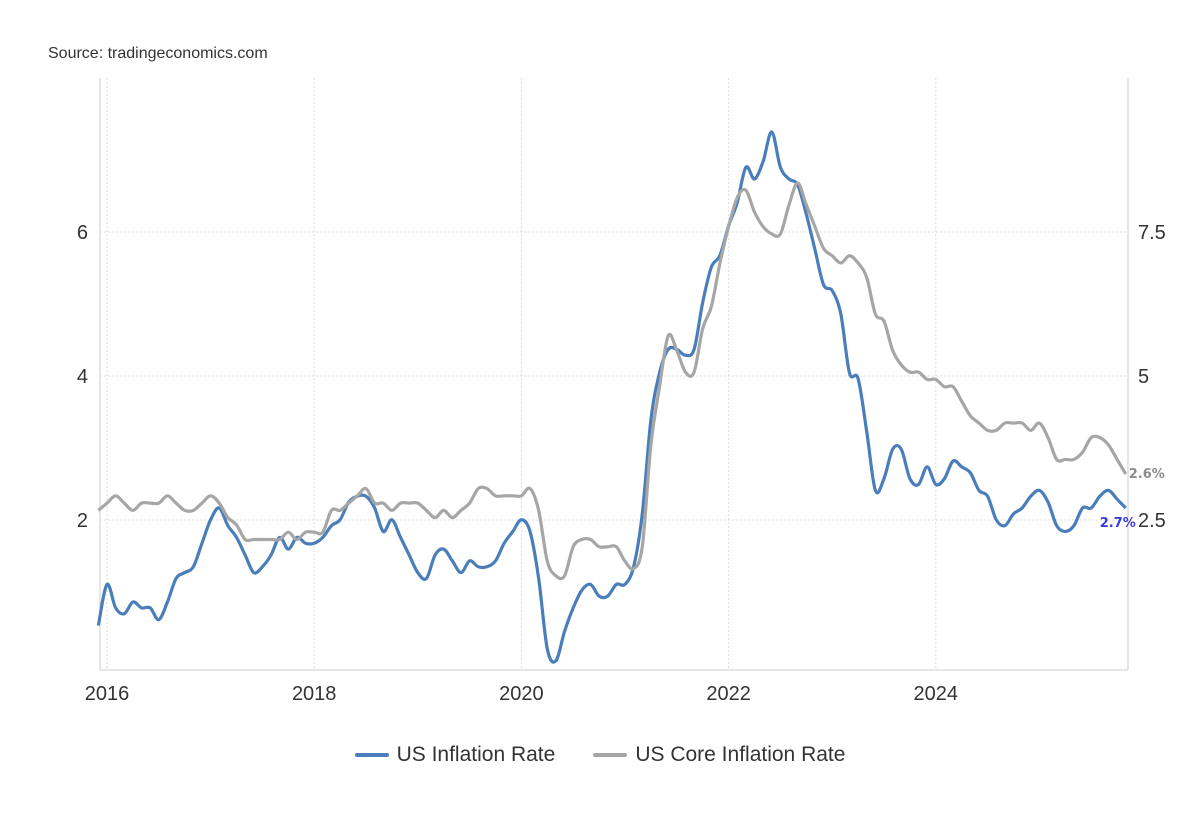  I want to click on y-left-tick-label: 6, so click(82, 233).